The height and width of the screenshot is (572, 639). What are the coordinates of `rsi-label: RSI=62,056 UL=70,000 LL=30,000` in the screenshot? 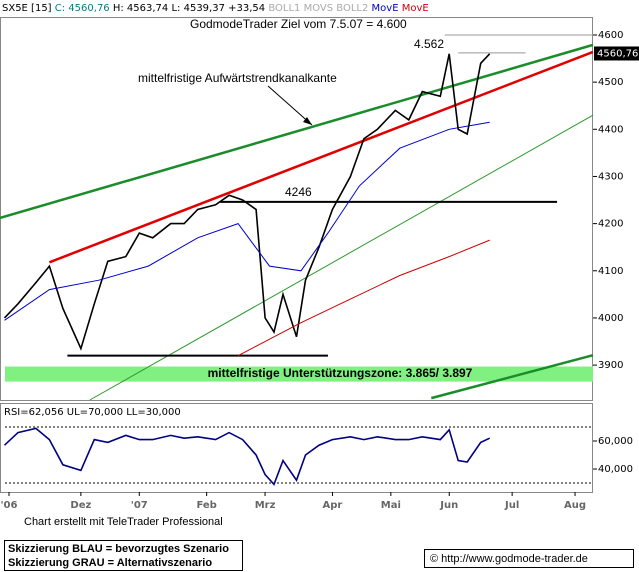 It's located at (92, 412).